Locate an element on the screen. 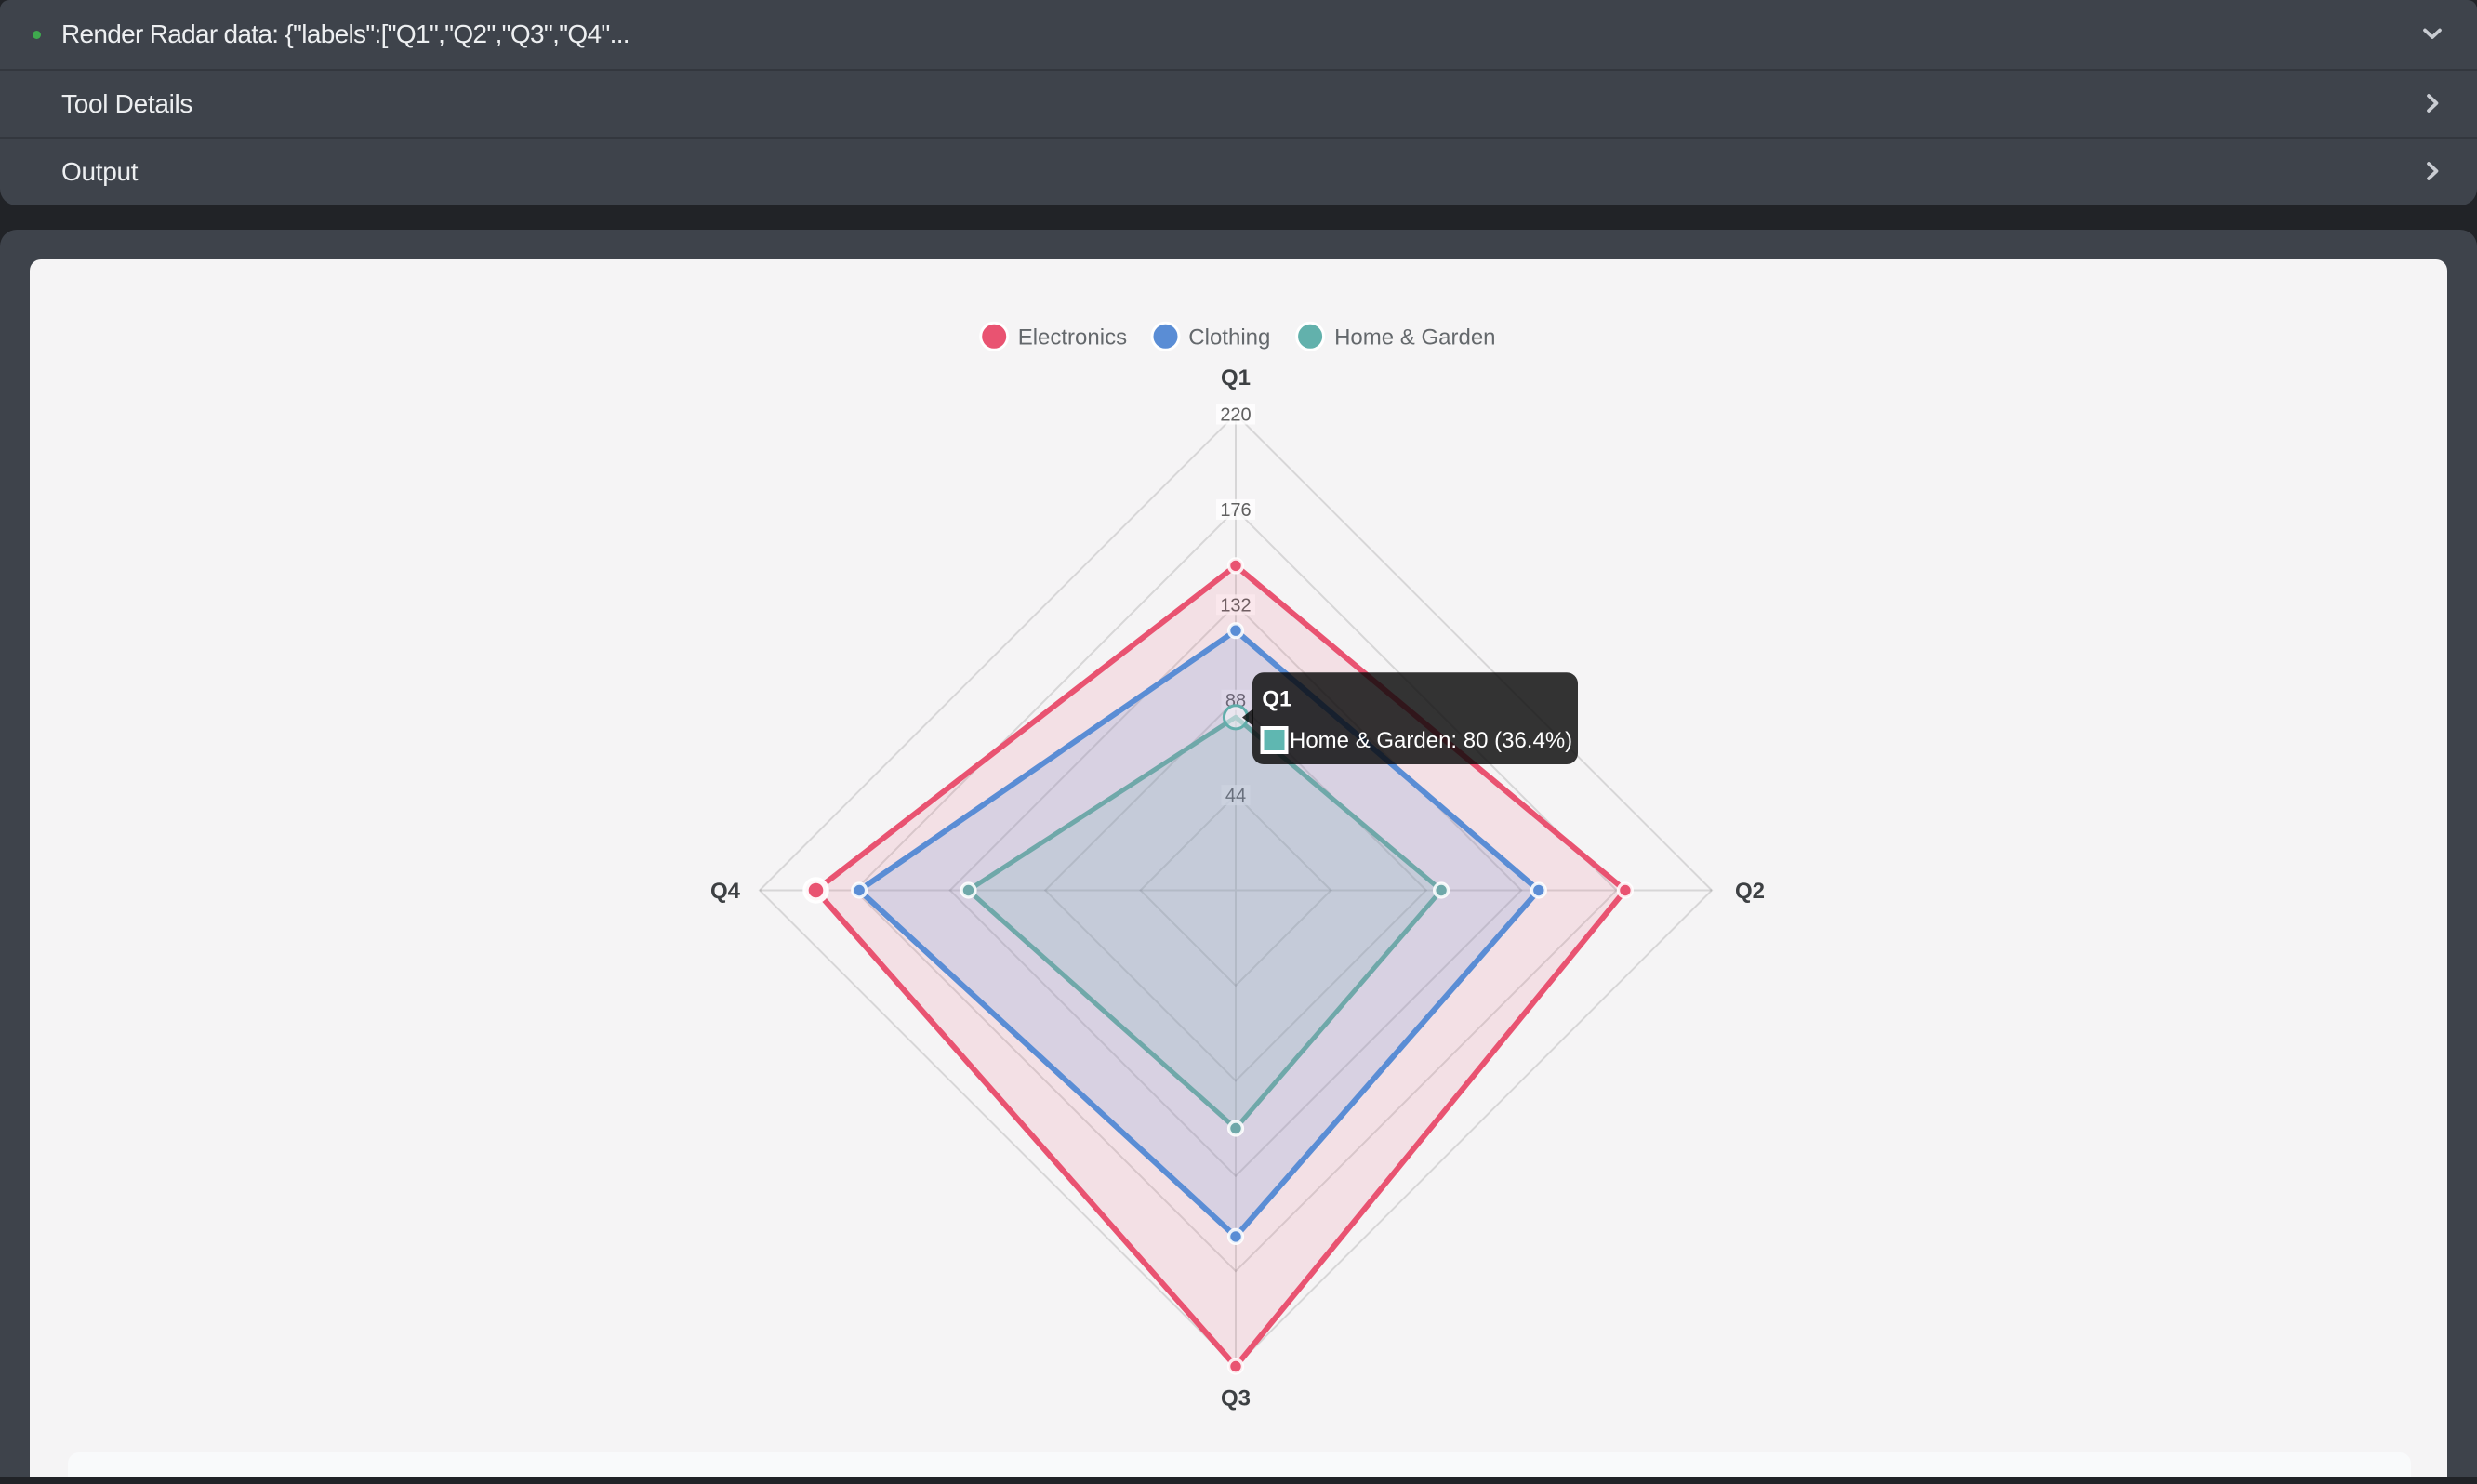 The height and width of the screenshot is (1484, 2477). svg-text: Q3 is located at coordinates (1236, 1398).